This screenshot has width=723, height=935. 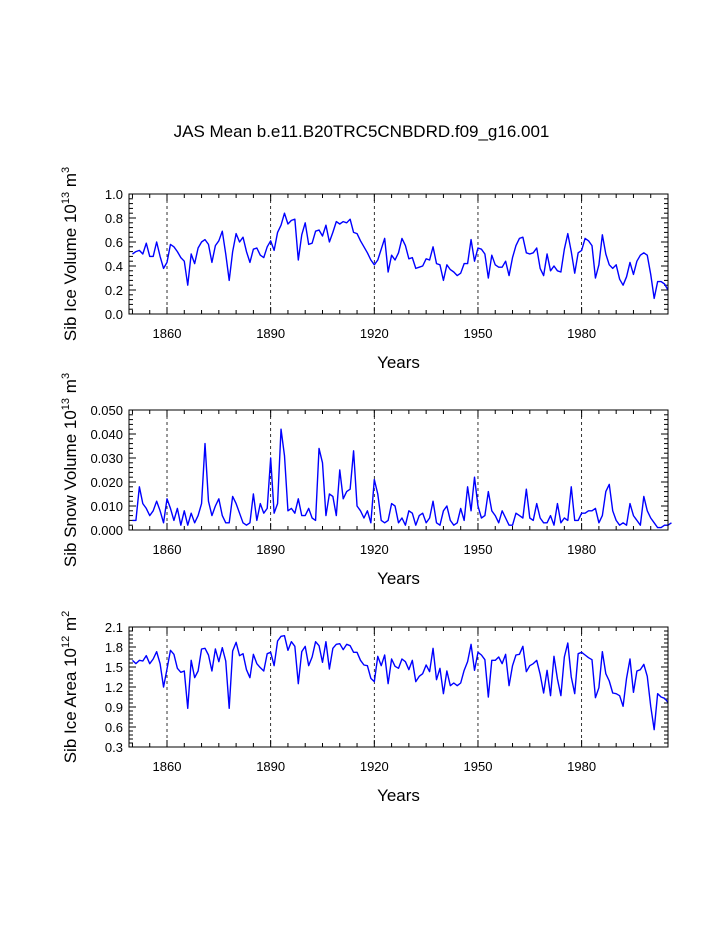 What do you see at coordinates (114, 627) in the screenshot?
I see `y-tick-label: 2.1` at bounding box center [114, 627].